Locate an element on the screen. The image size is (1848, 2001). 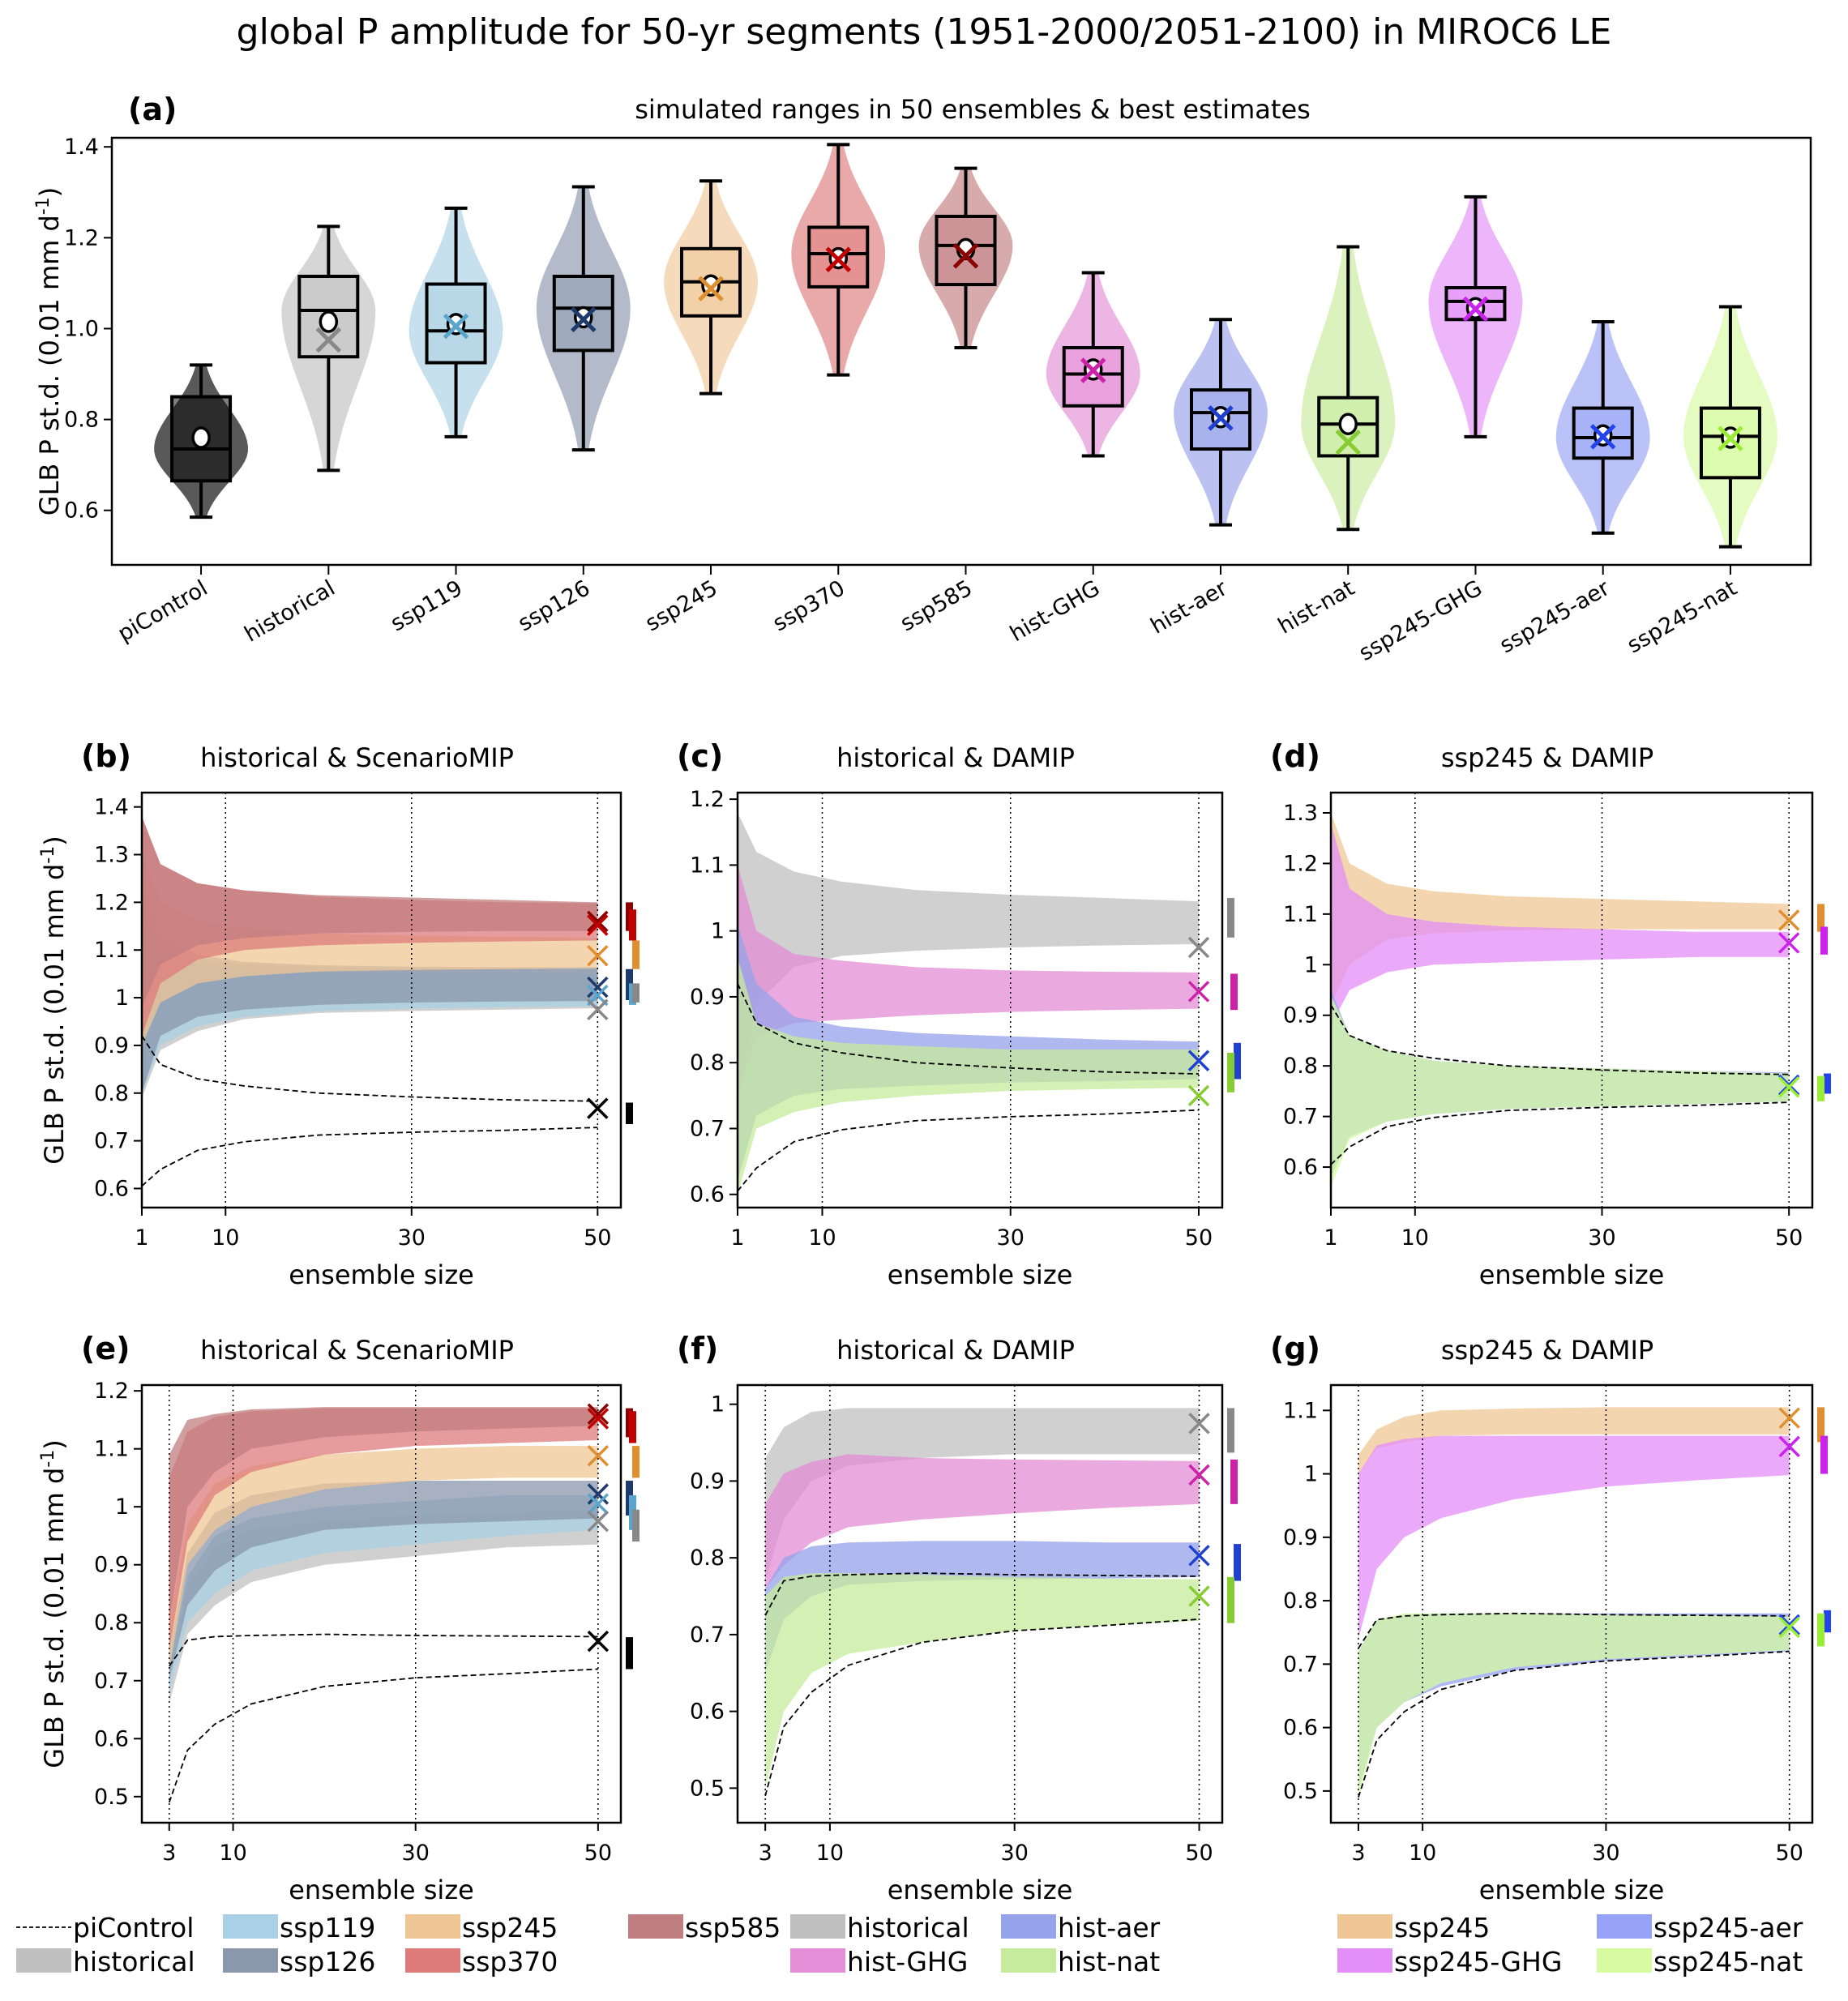
mean-marker is located at coordinates (201, 437).